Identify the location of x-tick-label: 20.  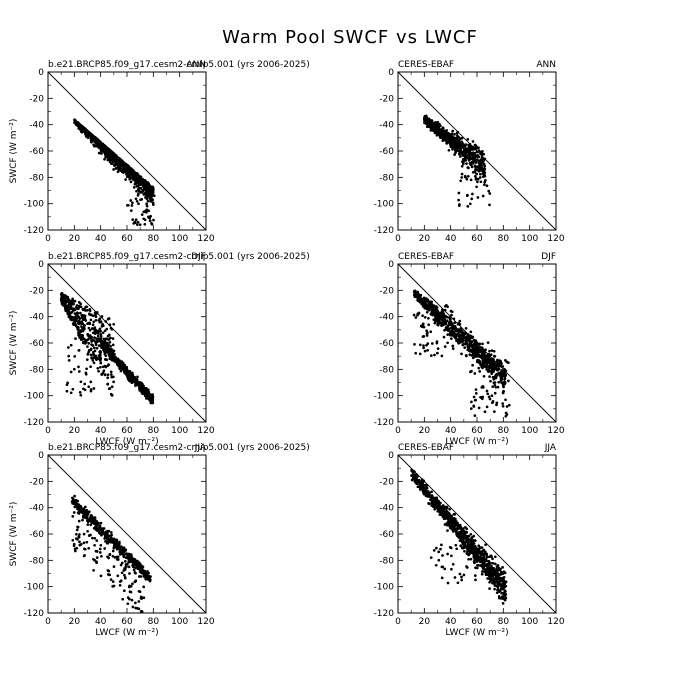
(75, 239).